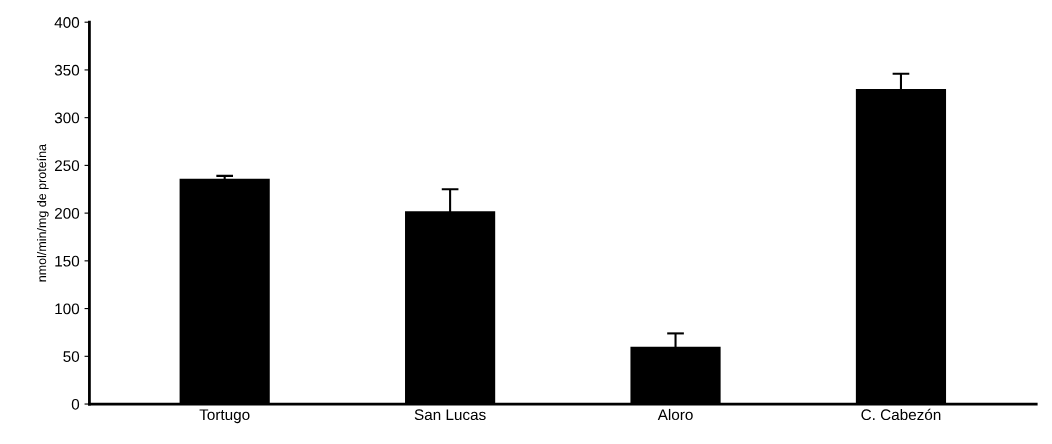 Image resolution: width=1052 pixels, height=444 pixels. Describe the element at coordinates (675, 414) in the screenshot. I see `x-tick-label: Aloro` at that location.